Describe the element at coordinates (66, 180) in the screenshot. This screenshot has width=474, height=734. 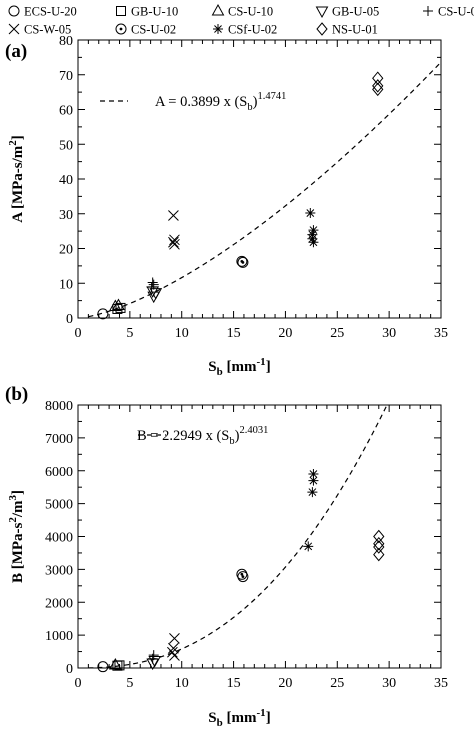
I see `y-tick-label: 40` at that location.